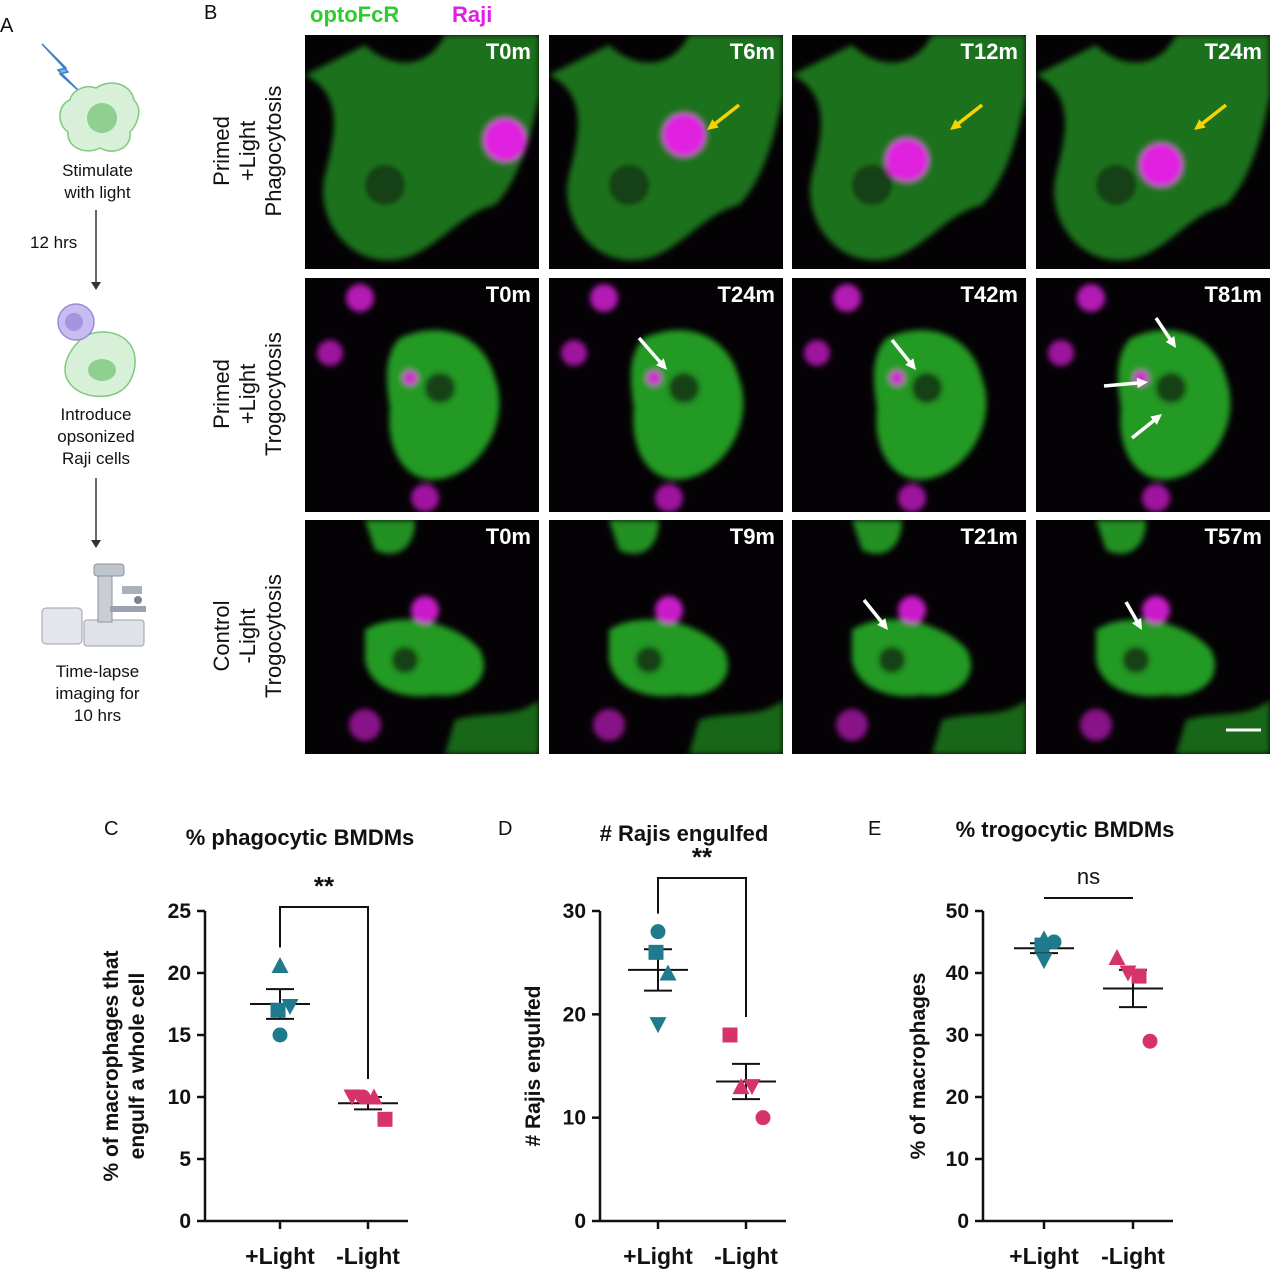 Image resolution: width=1280 pixels, height=1271 pixels. Describe the element at coordinates (96, 350) in the screenshot. I see `raji-introduction-icon` at that location.